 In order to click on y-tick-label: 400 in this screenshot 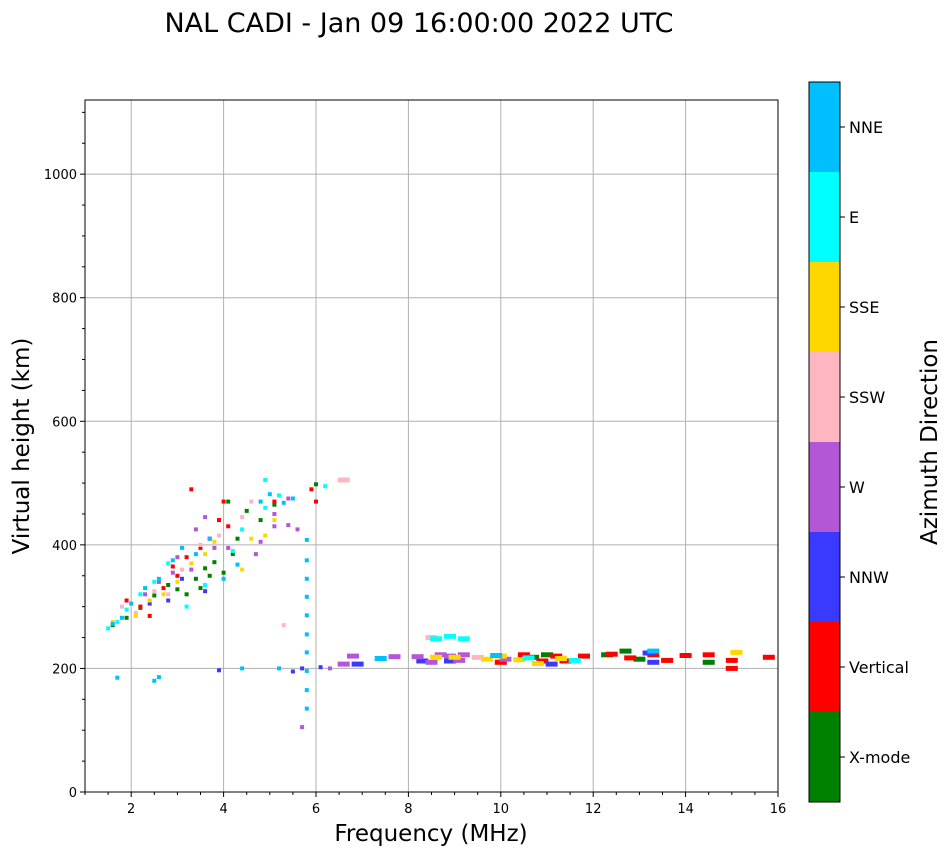, I will do `click(64, 546)`.